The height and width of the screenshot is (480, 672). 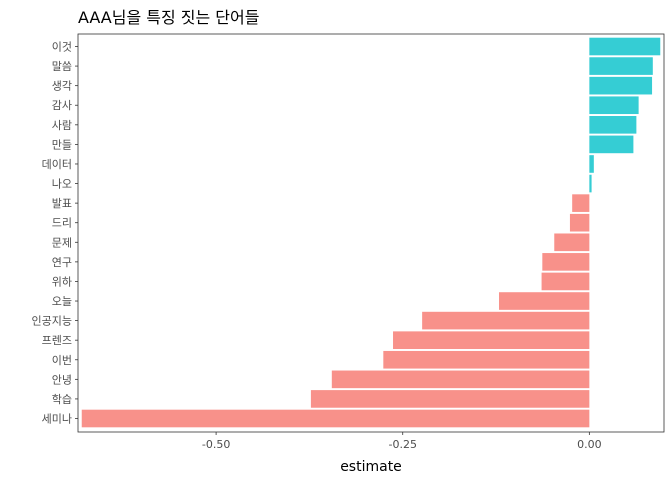 I want to click on bar-이번, so click(x=486, y=359).